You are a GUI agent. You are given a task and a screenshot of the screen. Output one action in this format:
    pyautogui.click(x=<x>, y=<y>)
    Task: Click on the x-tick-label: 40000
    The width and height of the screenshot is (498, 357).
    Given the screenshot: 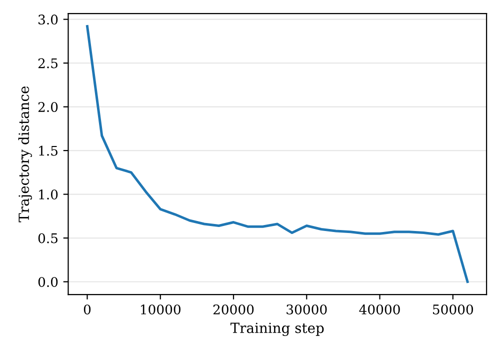 What is the action you would take?
    pyautogui.click(x=379, y=309)
    